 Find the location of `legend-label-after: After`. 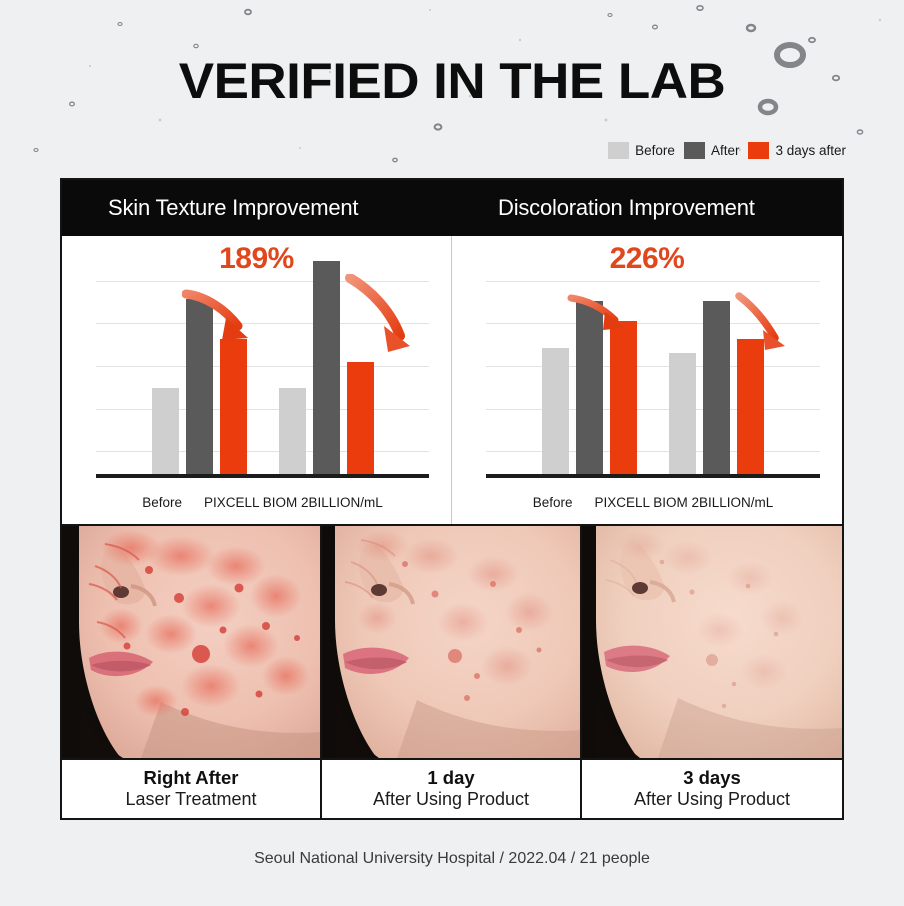

legend-label-after: After is located at coordinates (725, 150).